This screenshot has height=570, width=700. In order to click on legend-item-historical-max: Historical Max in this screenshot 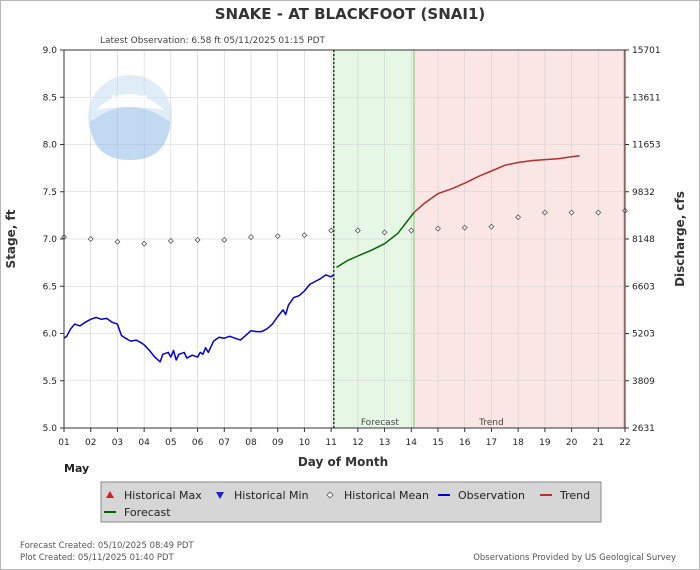, I will do `click(154, 495)`.